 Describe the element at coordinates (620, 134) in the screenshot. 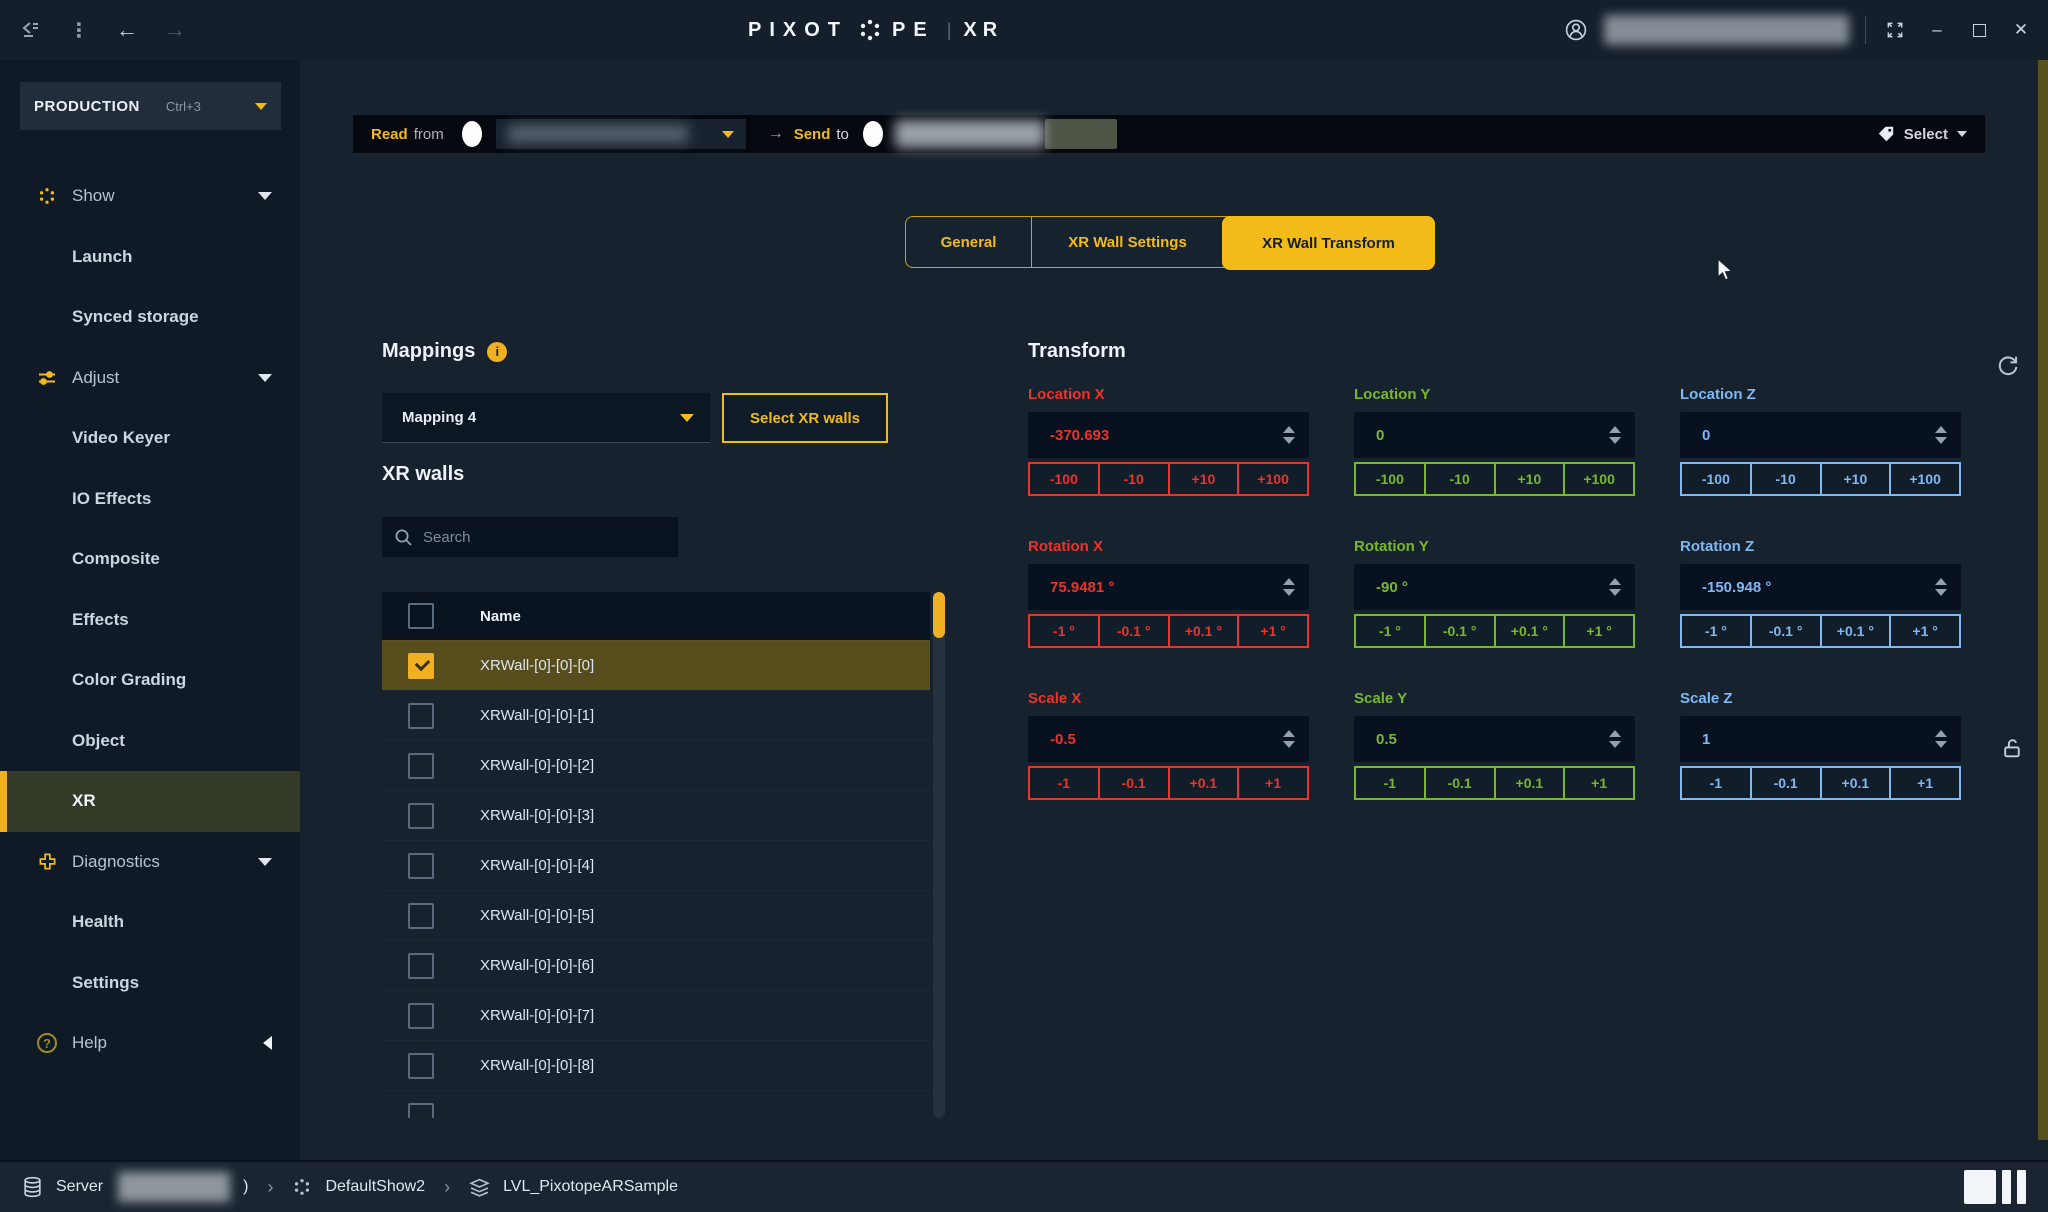

I see `read-from-select` at that location.